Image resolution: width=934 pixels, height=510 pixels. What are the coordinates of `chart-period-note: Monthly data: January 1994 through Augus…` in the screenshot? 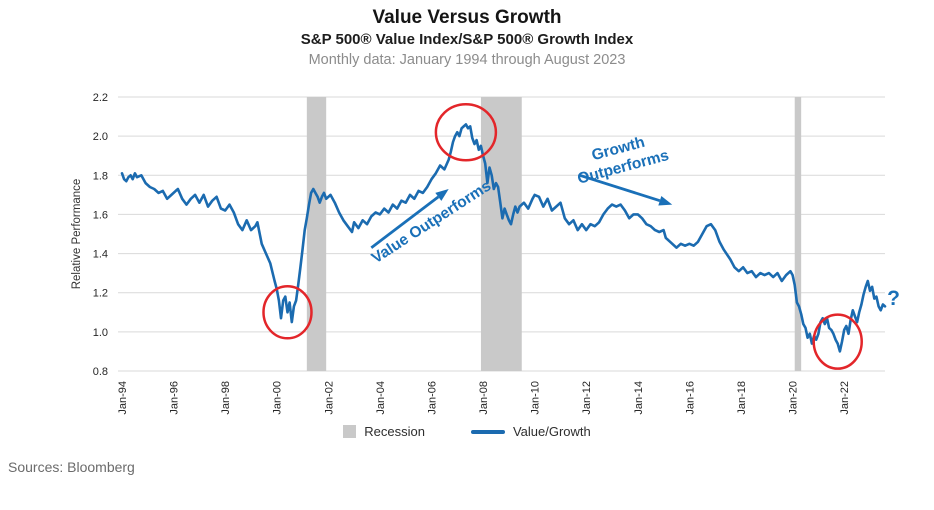 It's located at (467, 60).